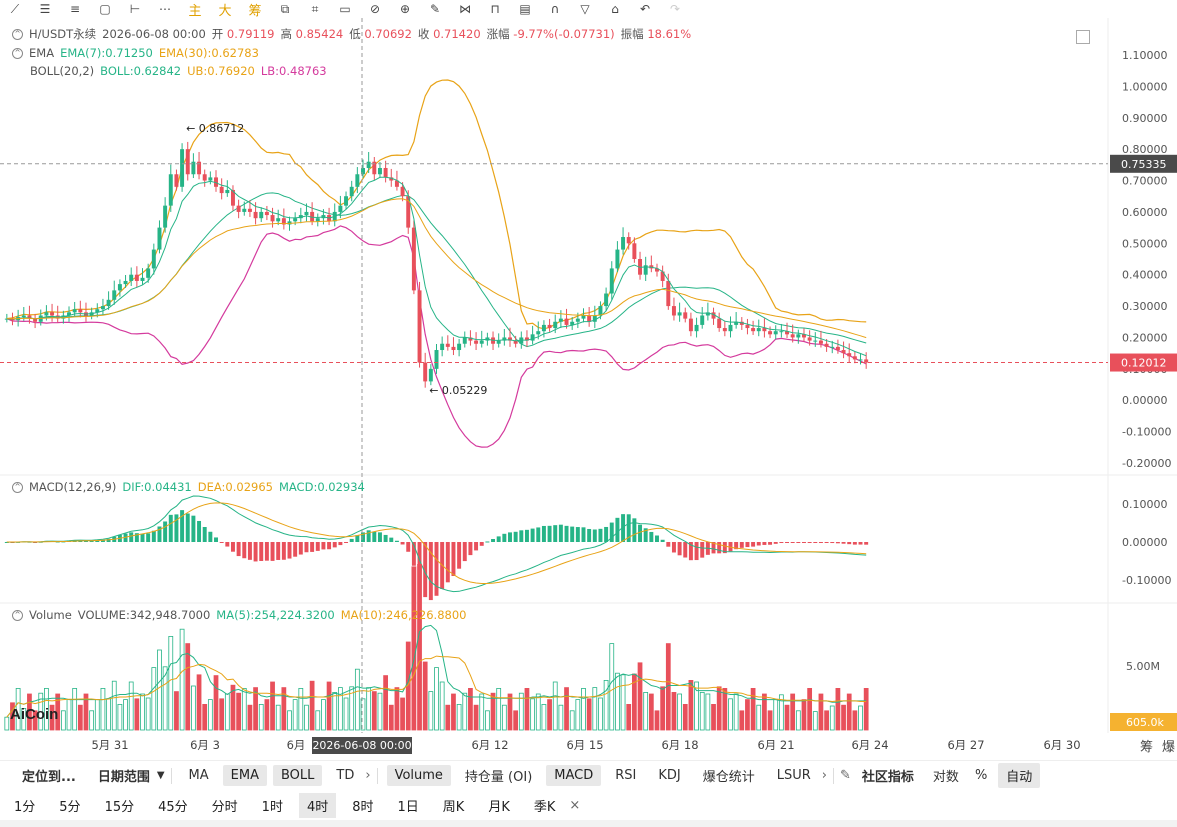  What do you see at coordinates (465, 9) in the screenshot?
I see `pattern-icon: ⋈` at bounding box center [465, 9].